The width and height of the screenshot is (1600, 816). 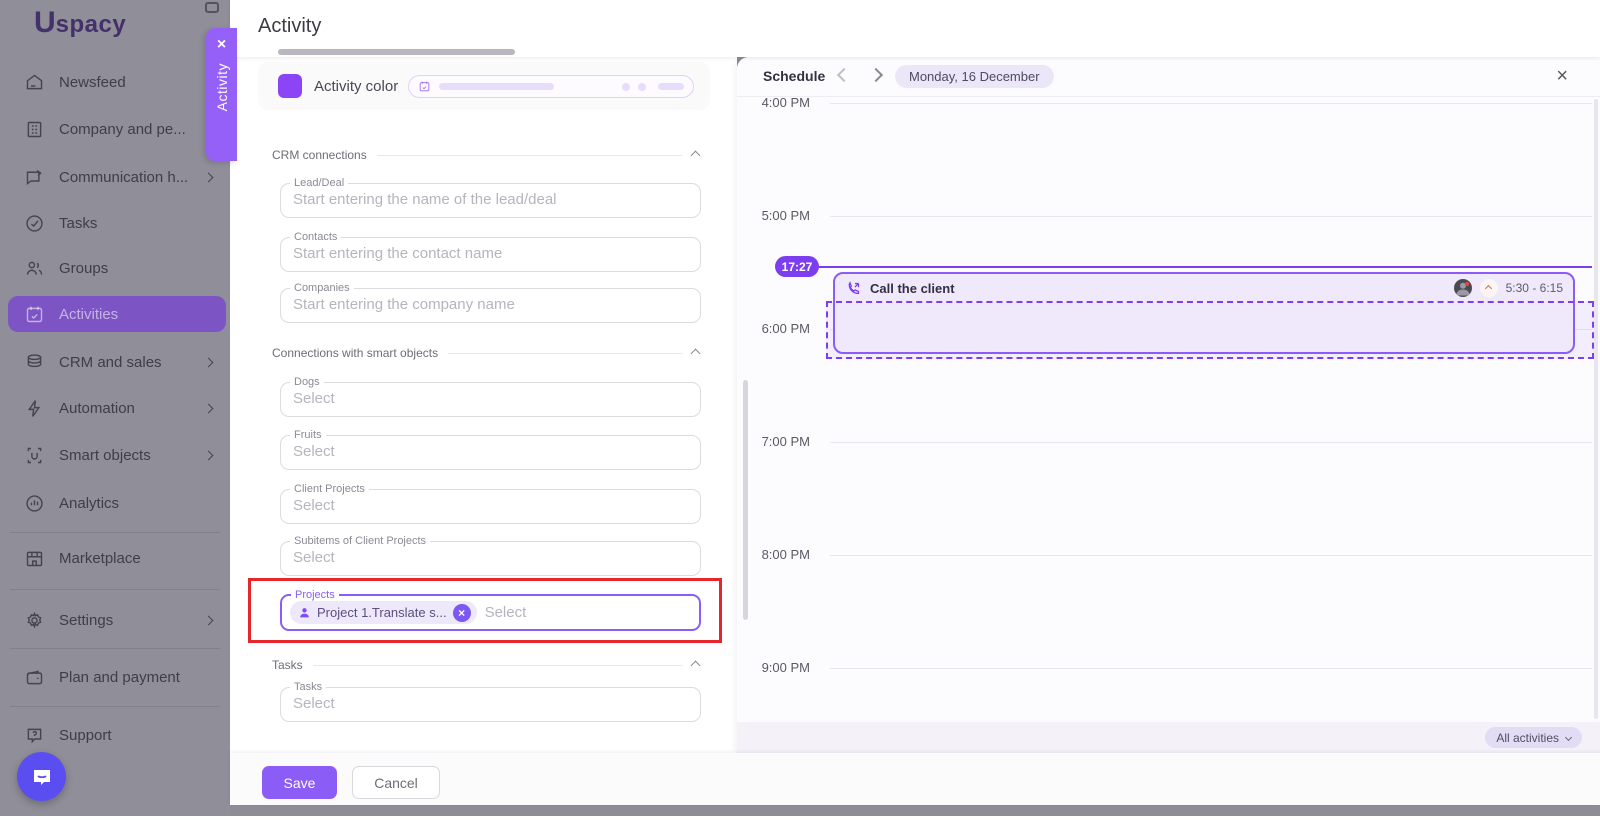 What do you see at coordinates (221, 44) in the screenshot?
I see `close-icon: ×` at bounding box center [221, 44].